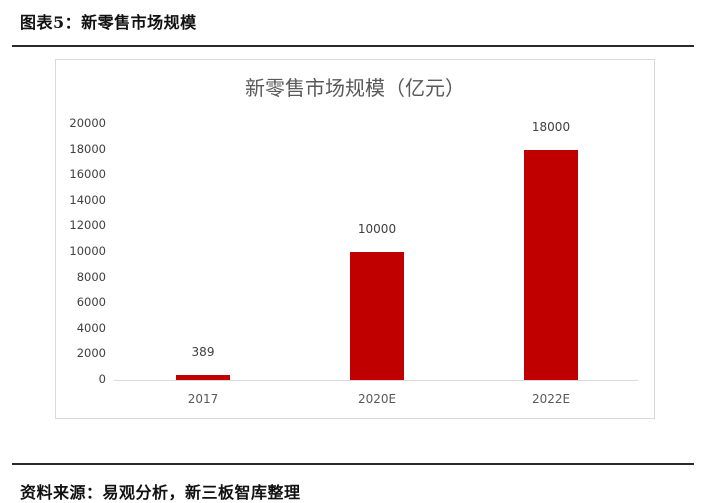 The width and height of the screenshot is (714, 503). Describe the element at coordinates (87, 251) in the screenshot. I see `y-tick-label: 10000` at that location.